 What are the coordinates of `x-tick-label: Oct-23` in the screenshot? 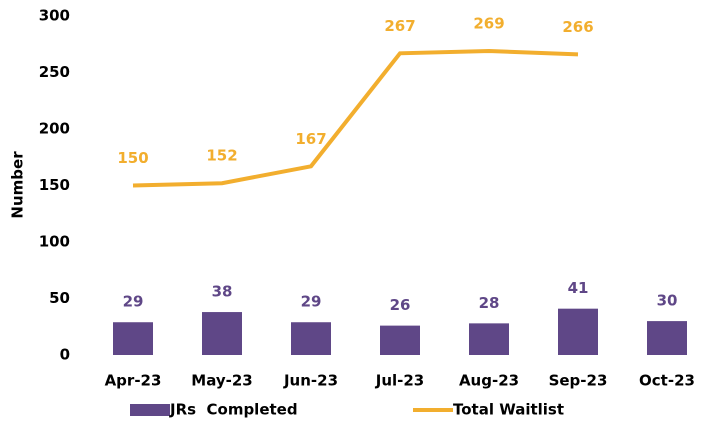 It's located at (667, 381).